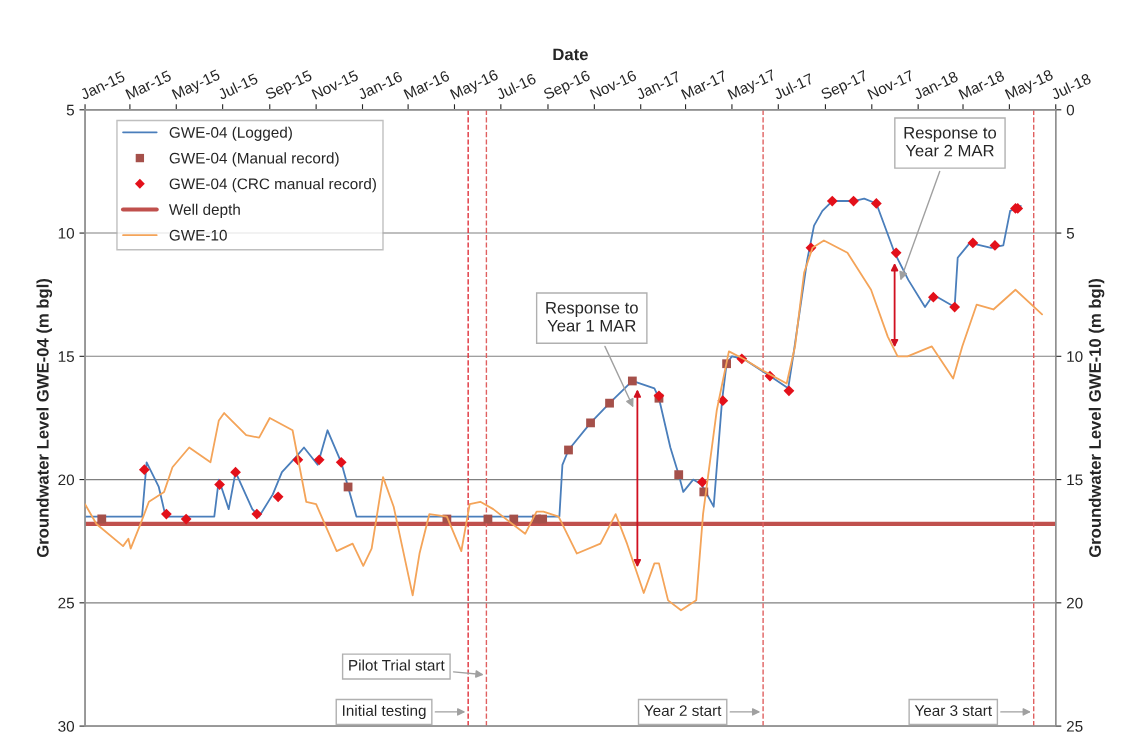 The width and height of the screenshot is (1134, 747). Describe the element at coordinates (198, 235) in the screenshot. I see `legend-label: GWE-10` at that location.